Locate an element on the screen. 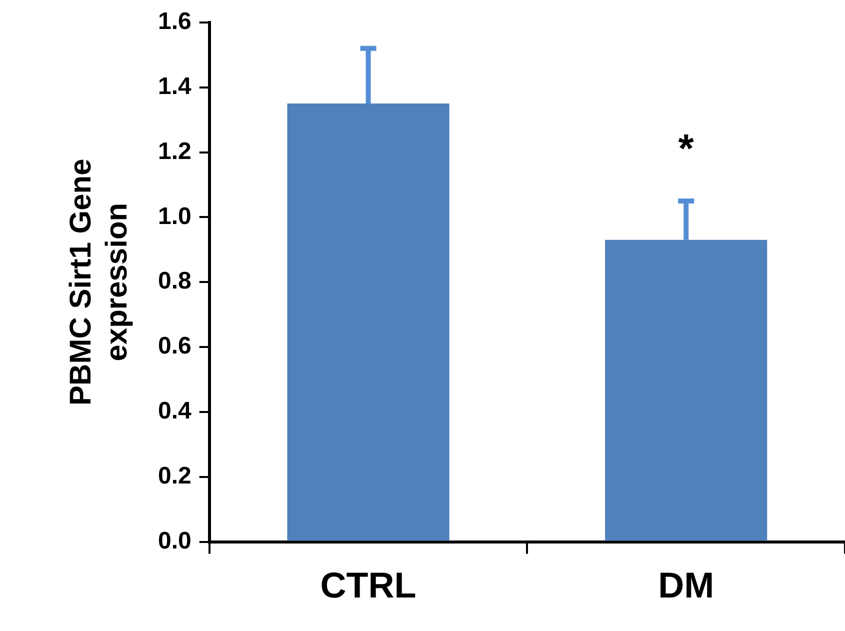  y-tick-label: 0.6 is located at coordinates (175, 346).